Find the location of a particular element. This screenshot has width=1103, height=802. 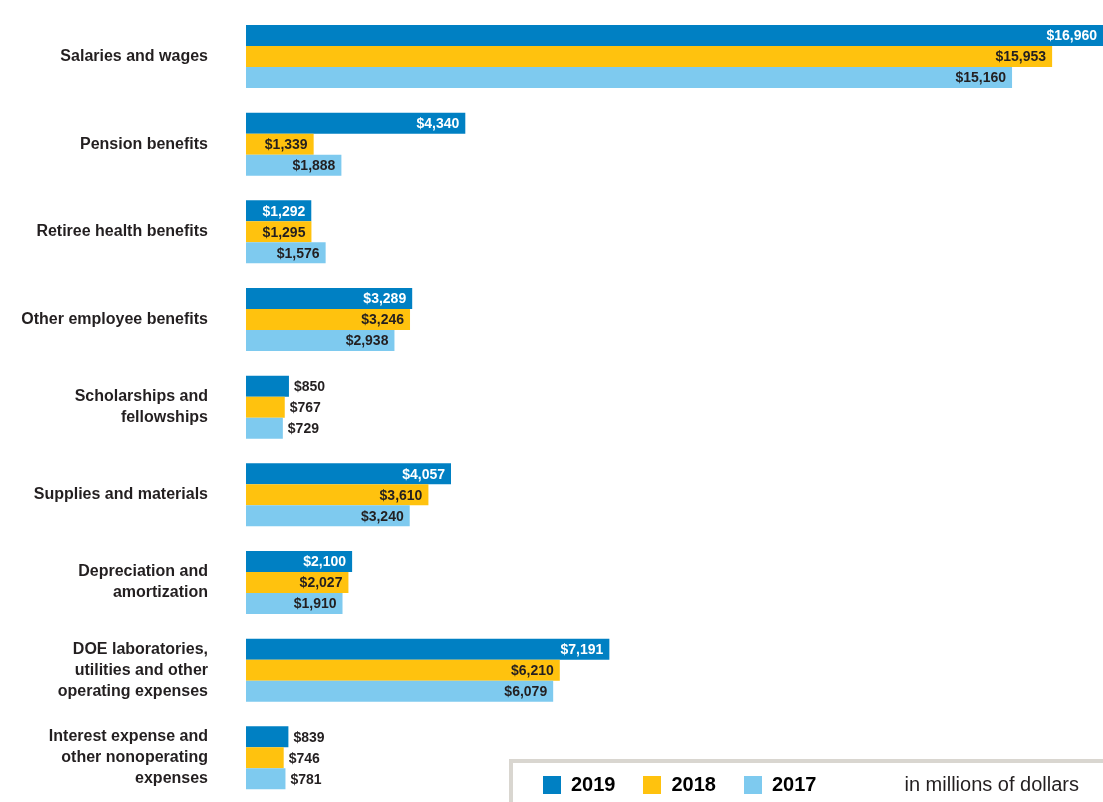

data-label: $6,079 is located at coordinates (526, 690).